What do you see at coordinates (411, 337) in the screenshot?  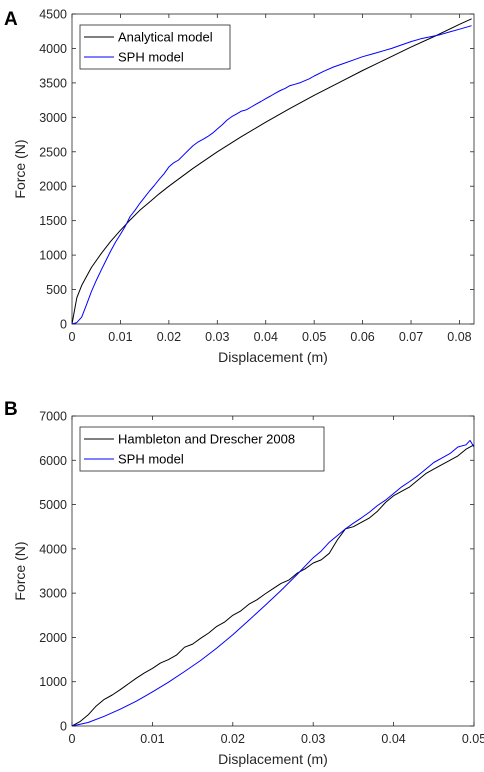 I see `x-tick-label: 0.07` at bounding box center [411, 337].